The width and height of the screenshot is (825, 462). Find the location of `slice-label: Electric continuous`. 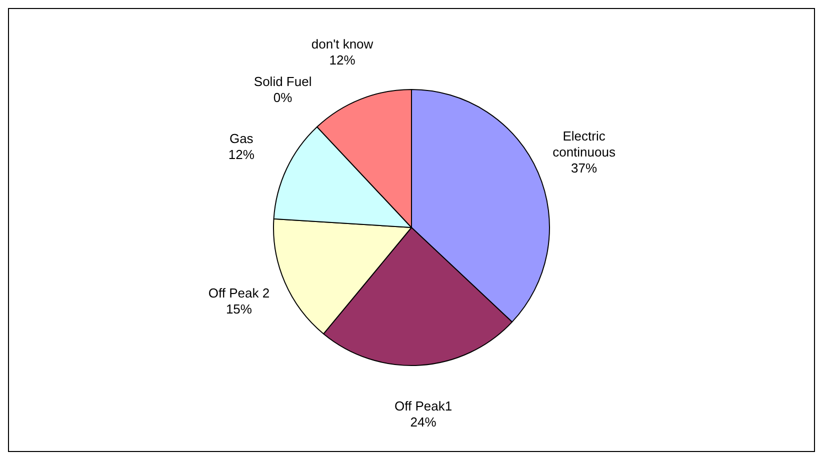

slice-label: Electric continuous is located at coordinates (584, 144).